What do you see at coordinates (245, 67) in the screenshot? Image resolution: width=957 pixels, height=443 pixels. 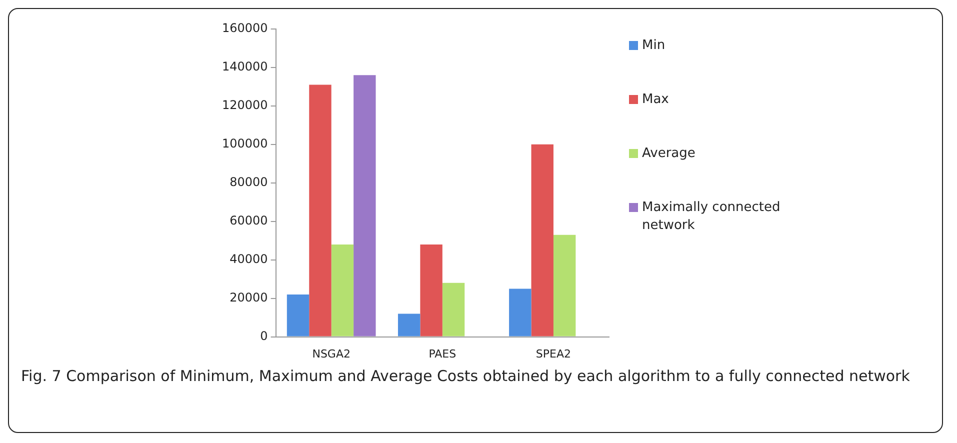 I see `y-tick-label: 140000` at bounding box center [245, 67].